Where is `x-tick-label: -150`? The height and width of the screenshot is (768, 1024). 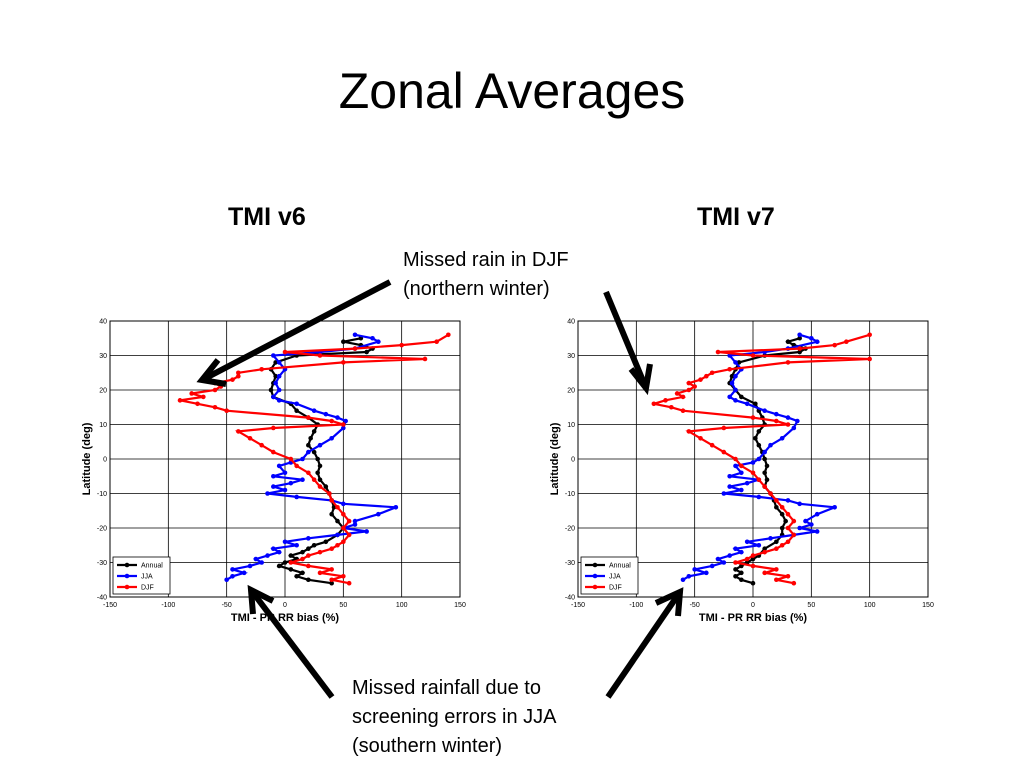 x-tick-label: -150 is located at coordinates (110, 605).